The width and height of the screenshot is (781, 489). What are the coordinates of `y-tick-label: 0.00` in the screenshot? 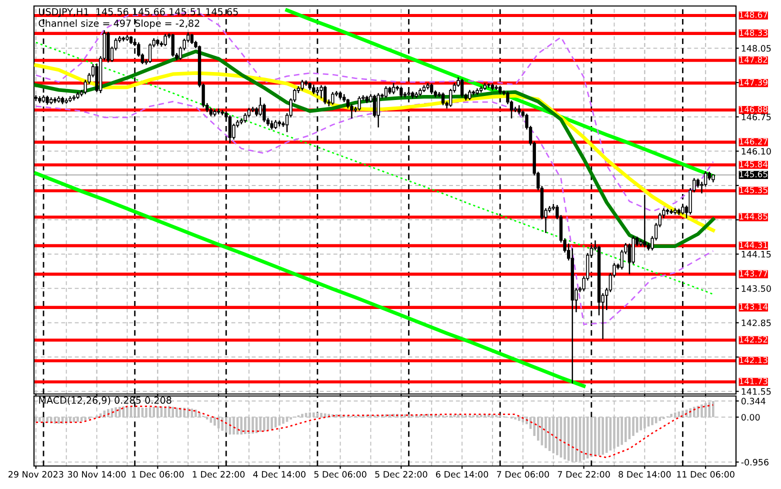 It's located at (750, 417).